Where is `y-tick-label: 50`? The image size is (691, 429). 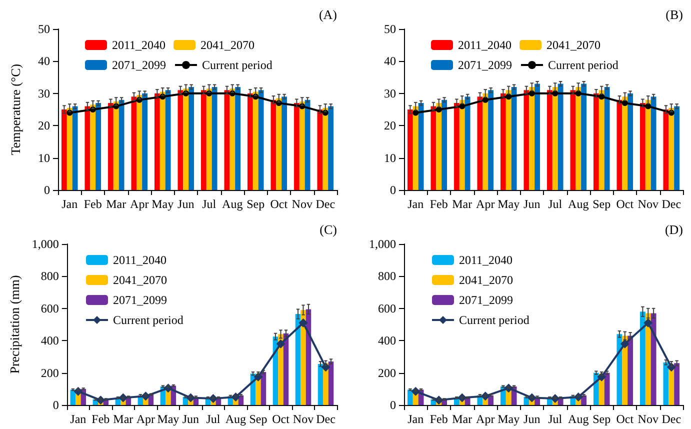
y-tick-label: 50 is located at coordinates (44, 29).